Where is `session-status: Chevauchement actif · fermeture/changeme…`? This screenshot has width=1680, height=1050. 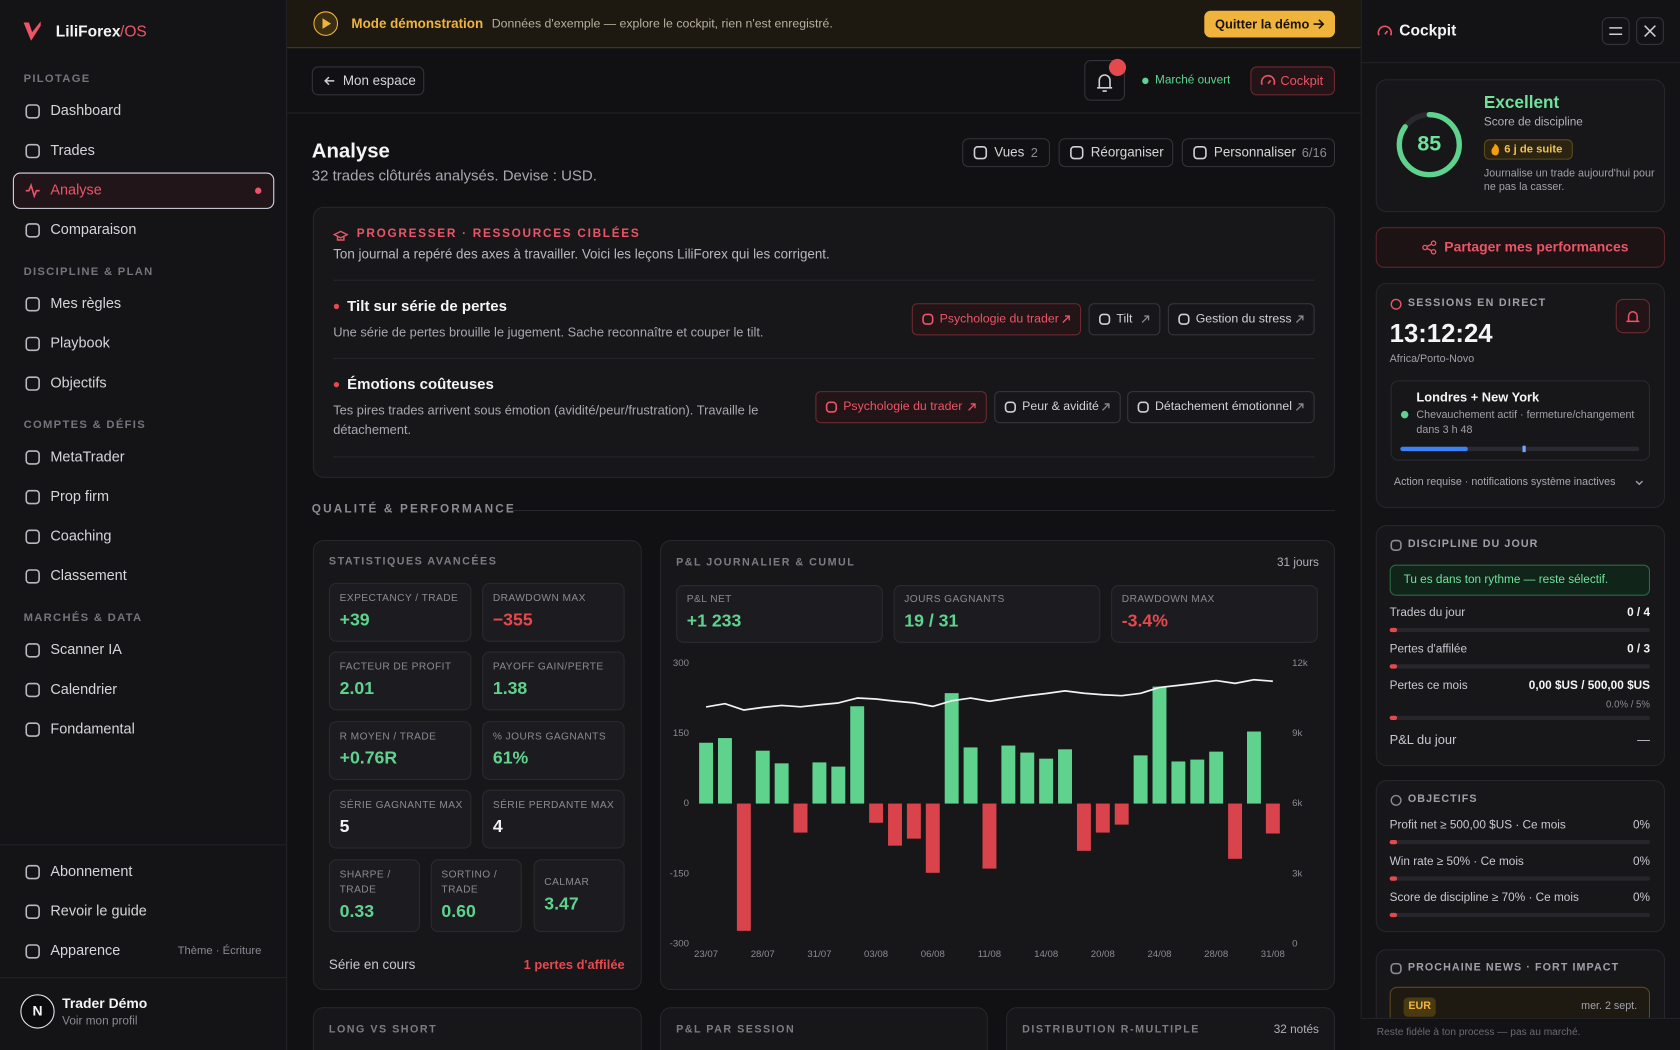 session-status: Chevauchement actif · fermeture/changeme… is located at coordinates (1525, 423).